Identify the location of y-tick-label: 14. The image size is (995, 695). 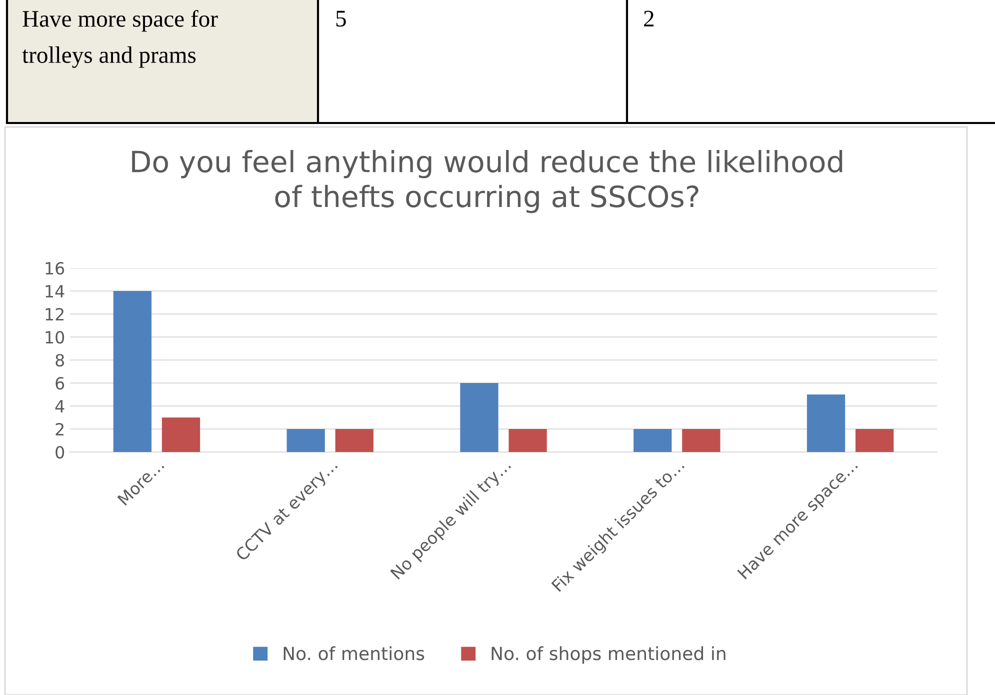
(55, 291).